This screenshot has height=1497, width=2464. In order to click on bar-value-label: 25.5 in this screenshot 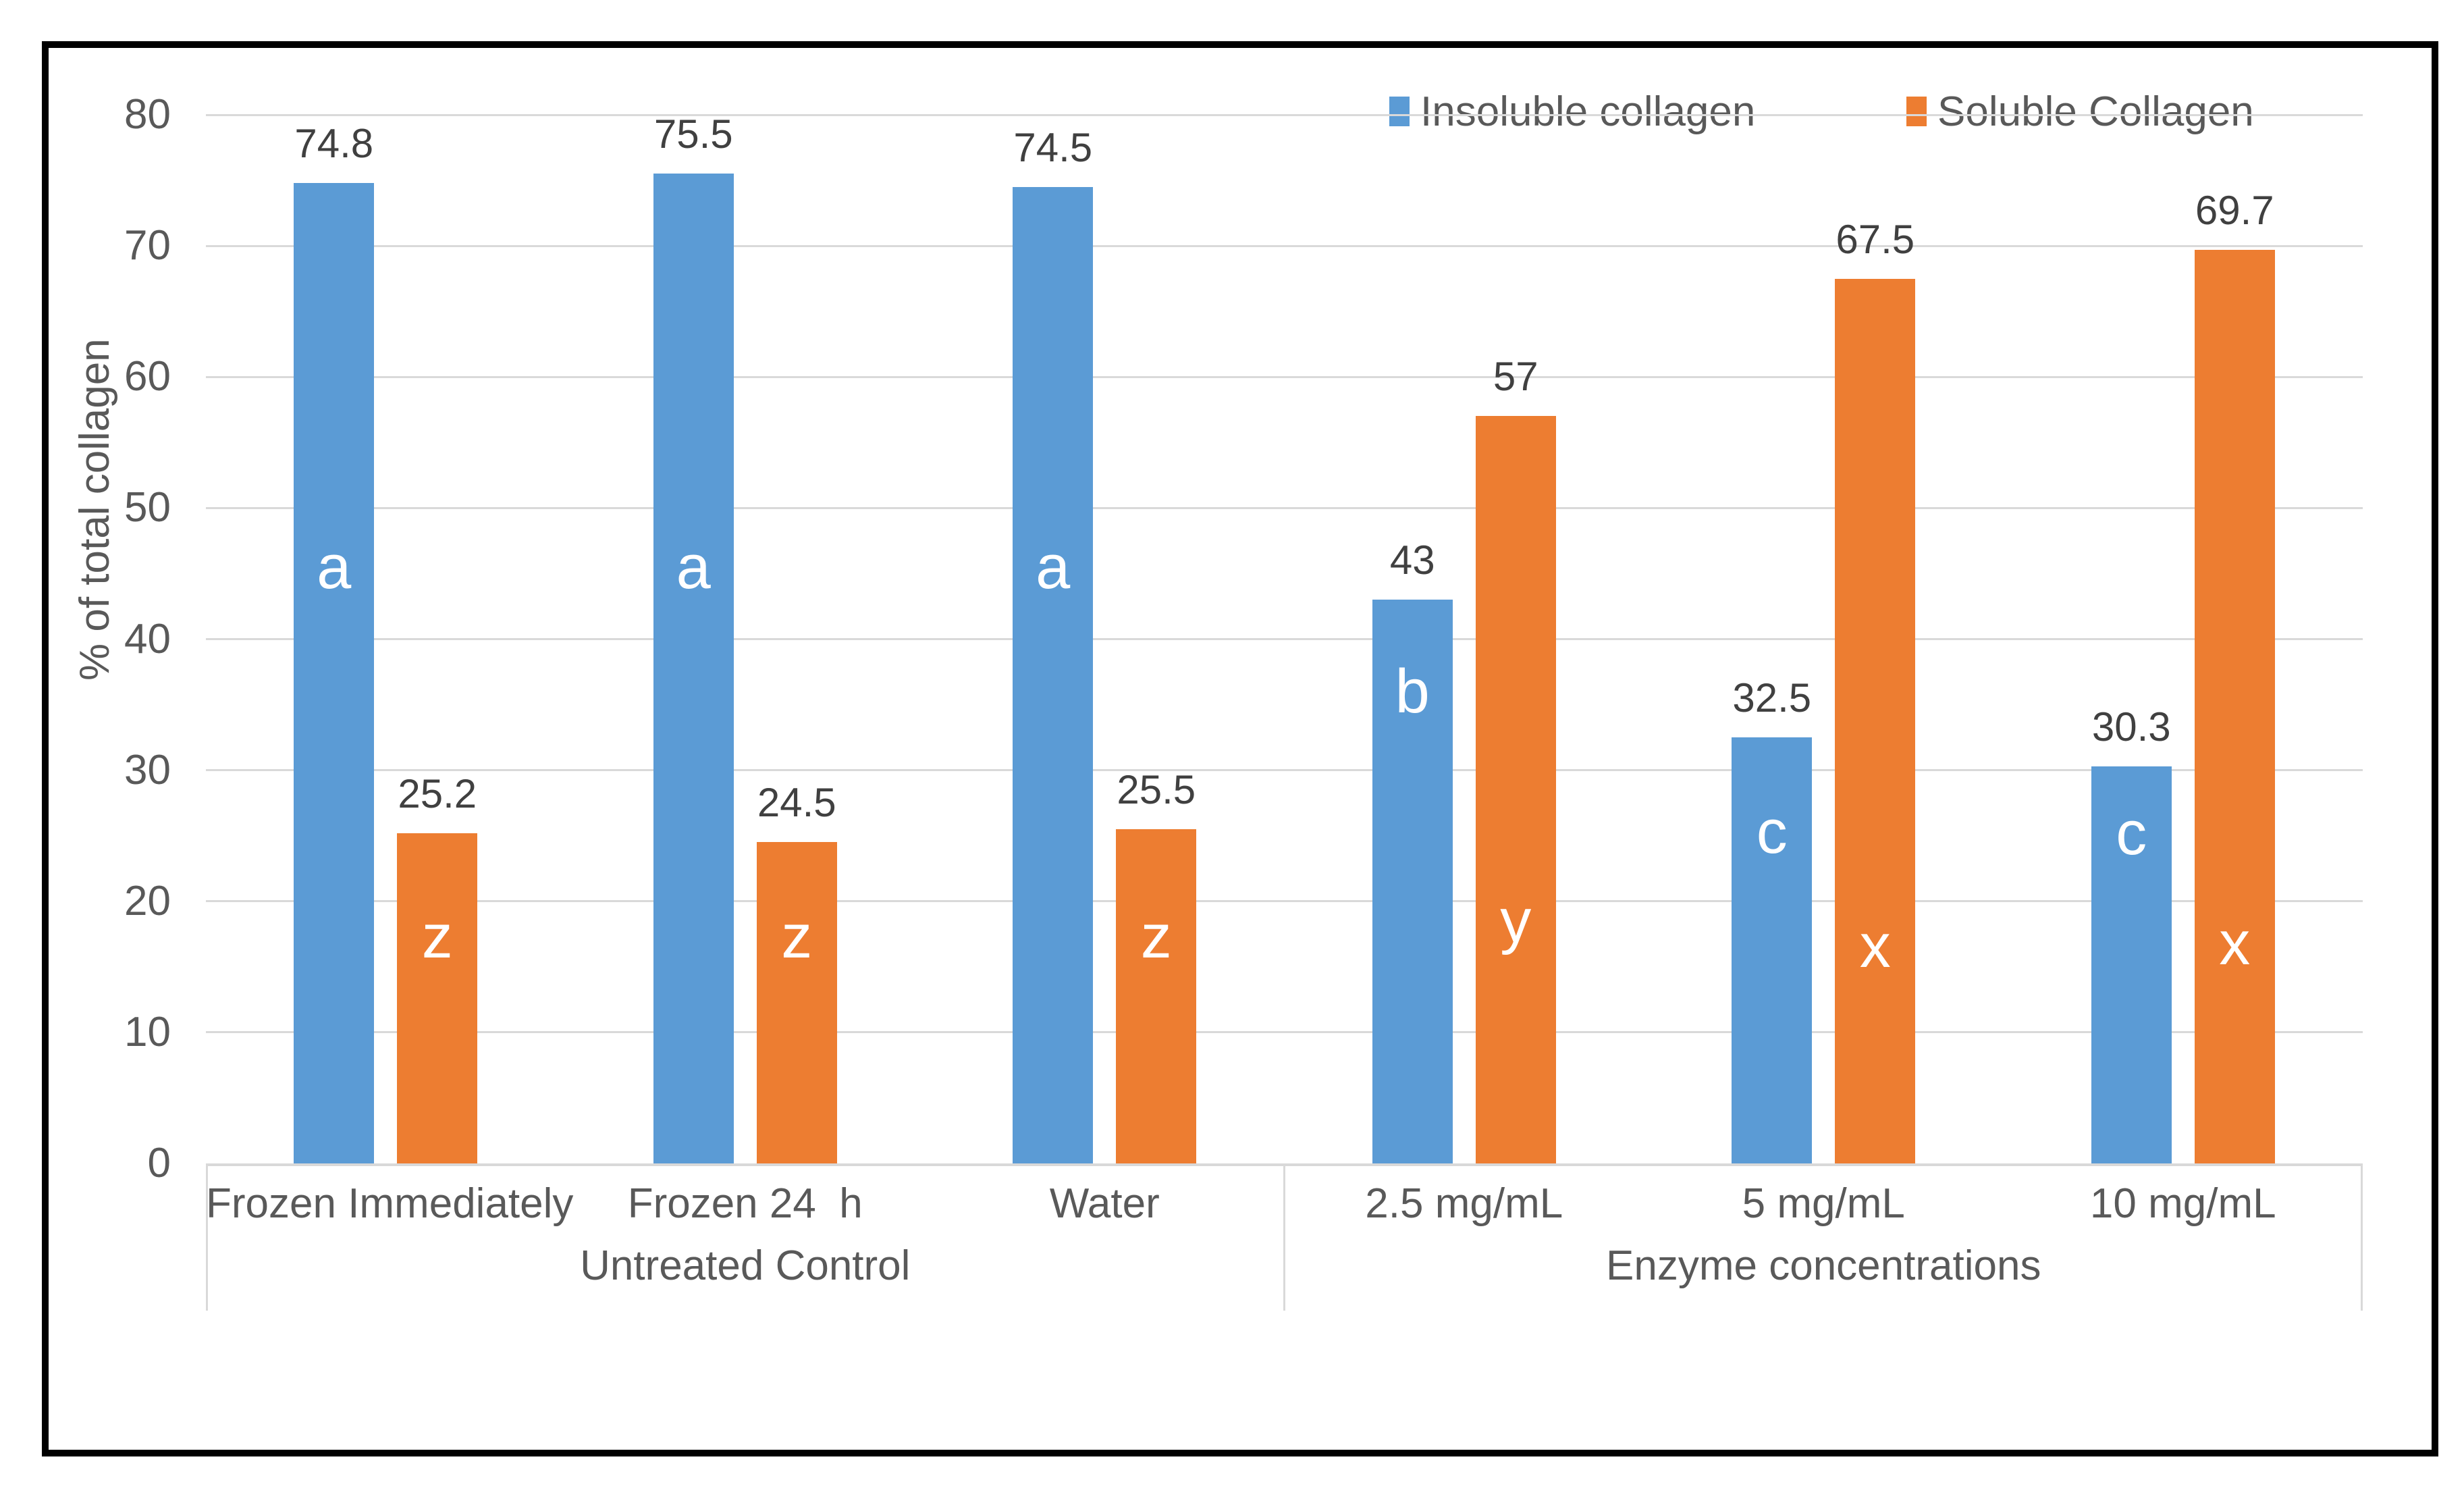, I will do `click(1156, 789)`.